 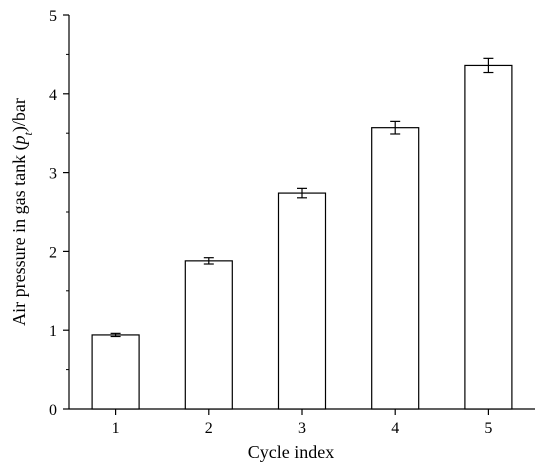 What do you see at coordinates (53, 331) in the screenshot?
I see `y-tick-label: 1` at bounding box center [53, 331].